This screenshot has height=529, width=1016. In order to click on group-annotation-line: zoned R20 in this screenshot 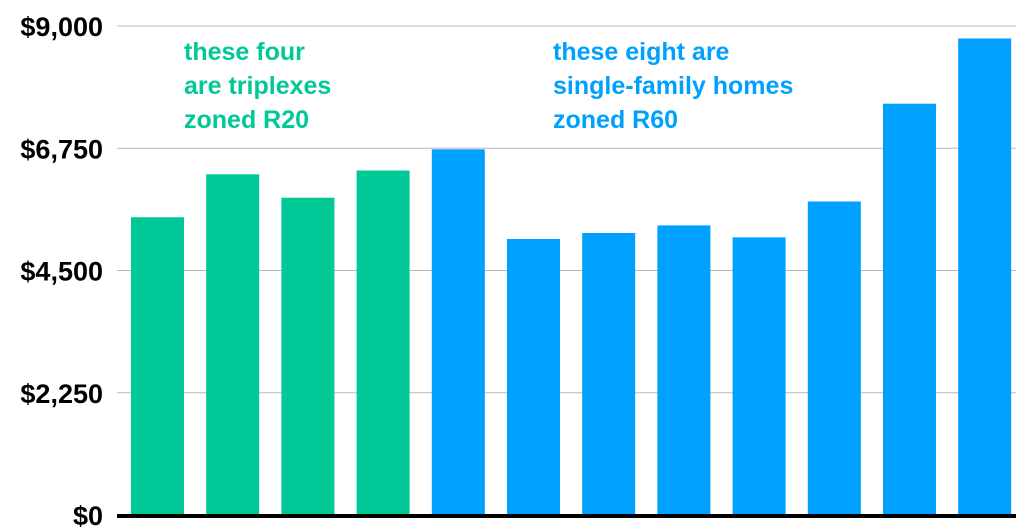, I will do `click(246, 120)`.